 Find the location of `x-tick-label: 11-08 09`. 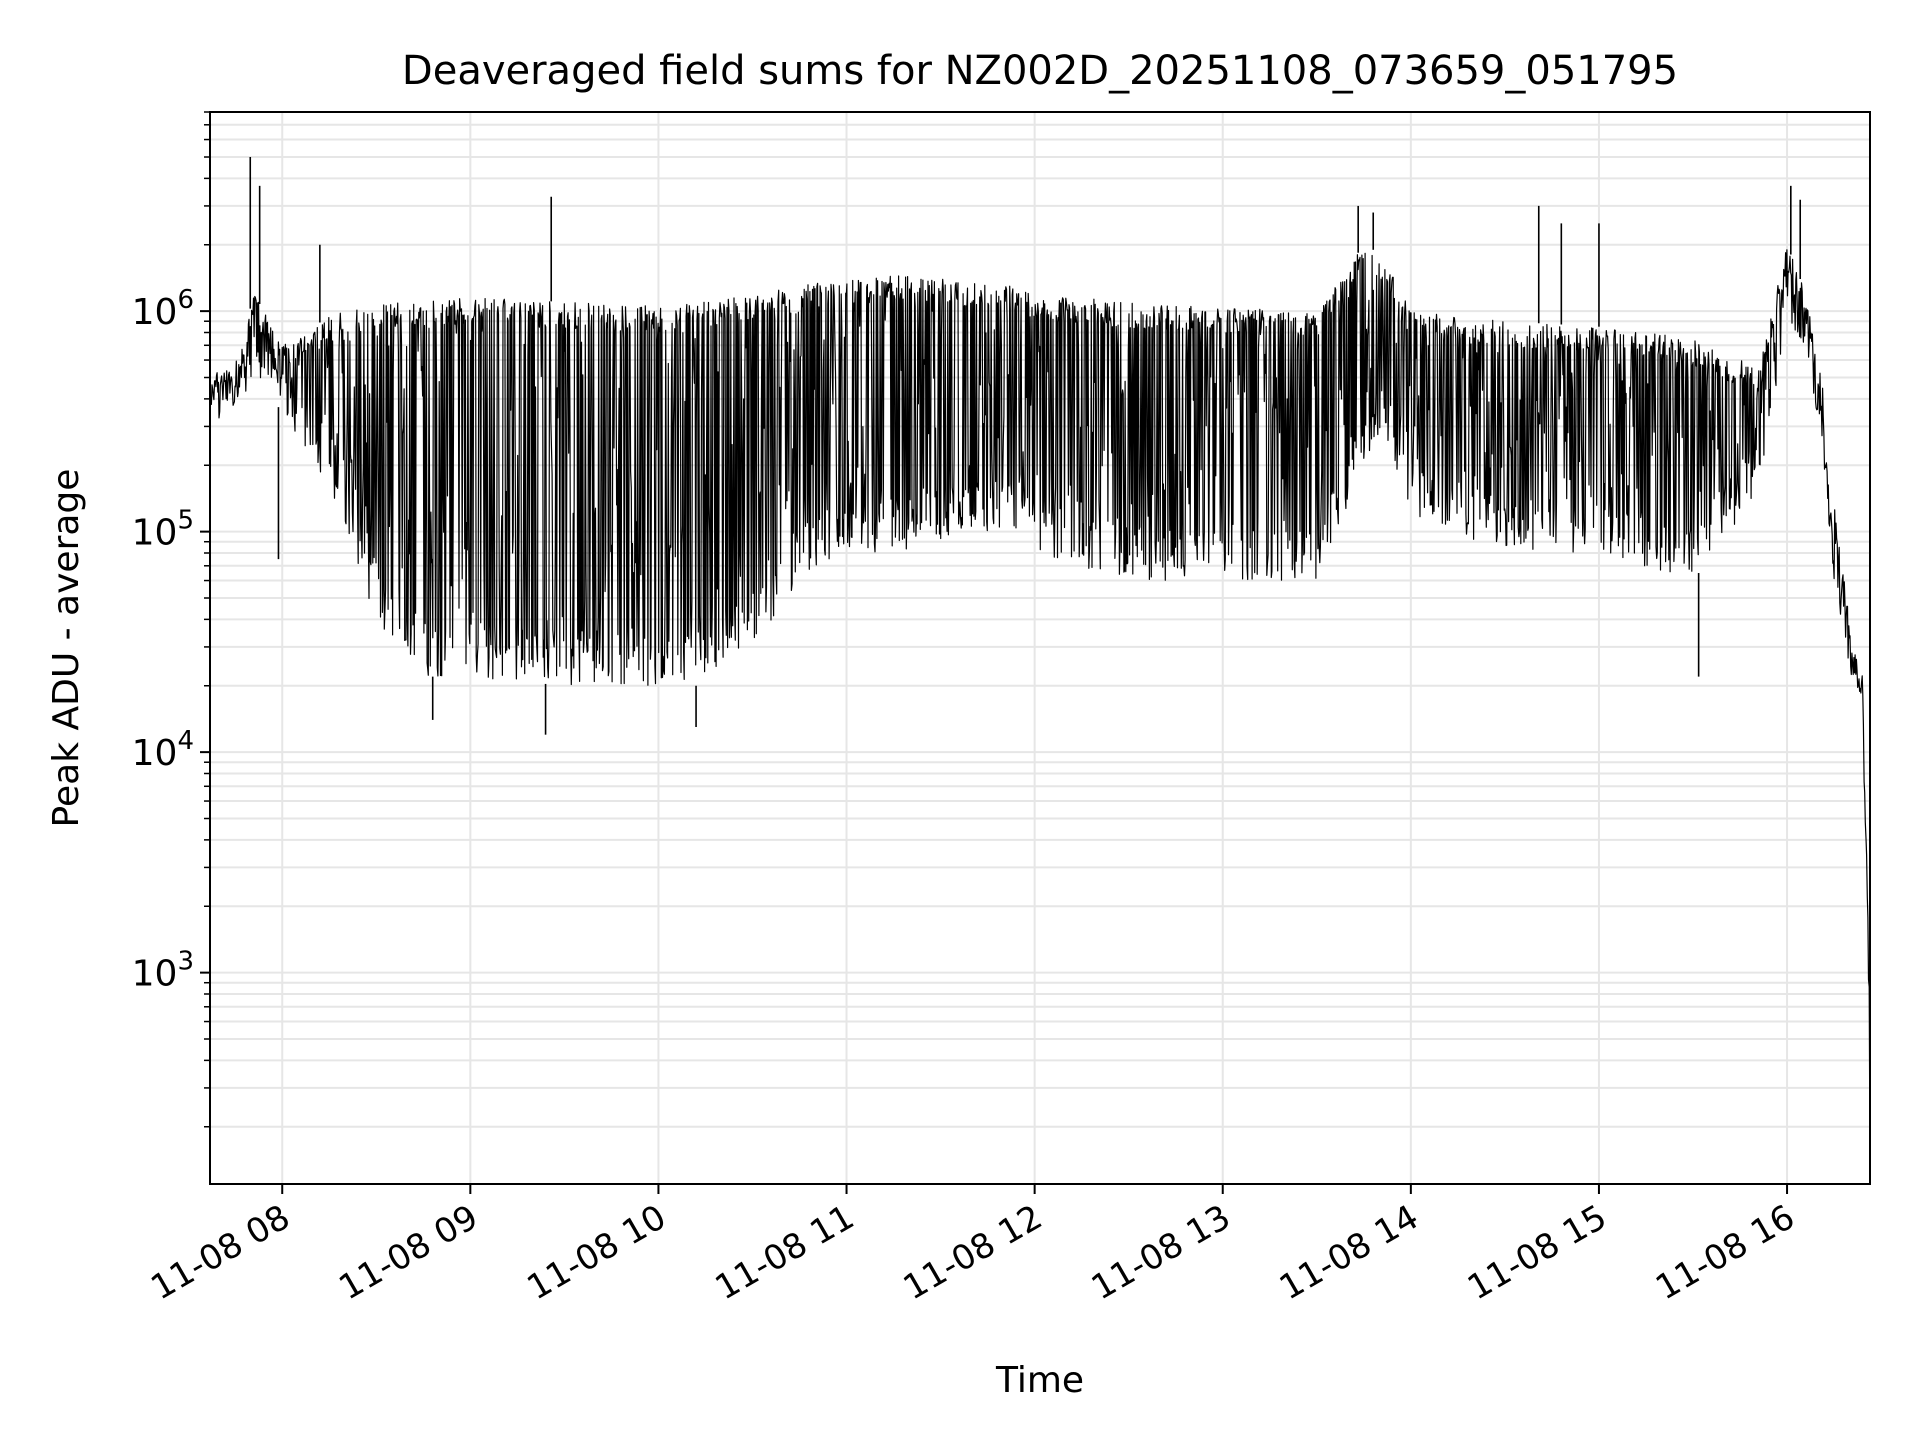

x-tick-label: 11-08 09 is located at coordinates (408, 1252).